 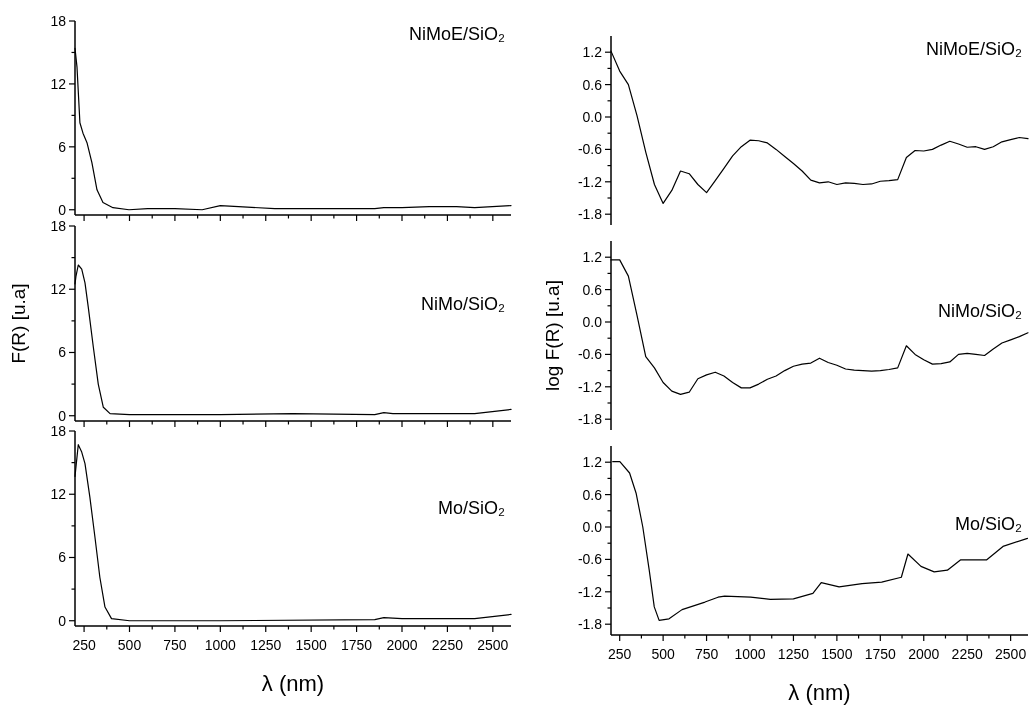 I want to click on y-axis-title: F(R) [u.a], so click(x=18, y=323).